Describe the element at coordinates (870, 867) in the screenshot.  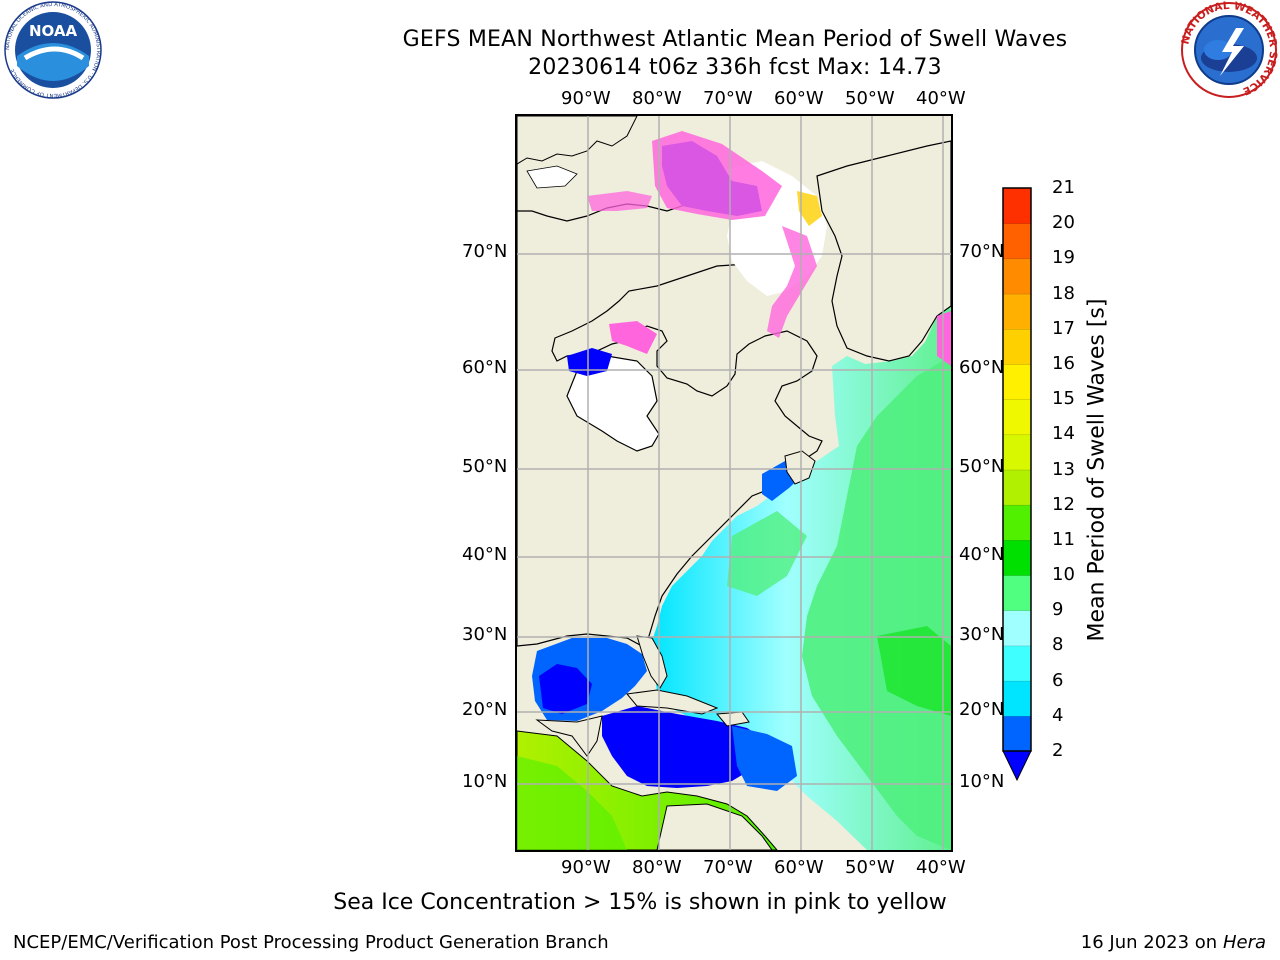
I see `lon-label-bottom-50w: 50°W` at that location.